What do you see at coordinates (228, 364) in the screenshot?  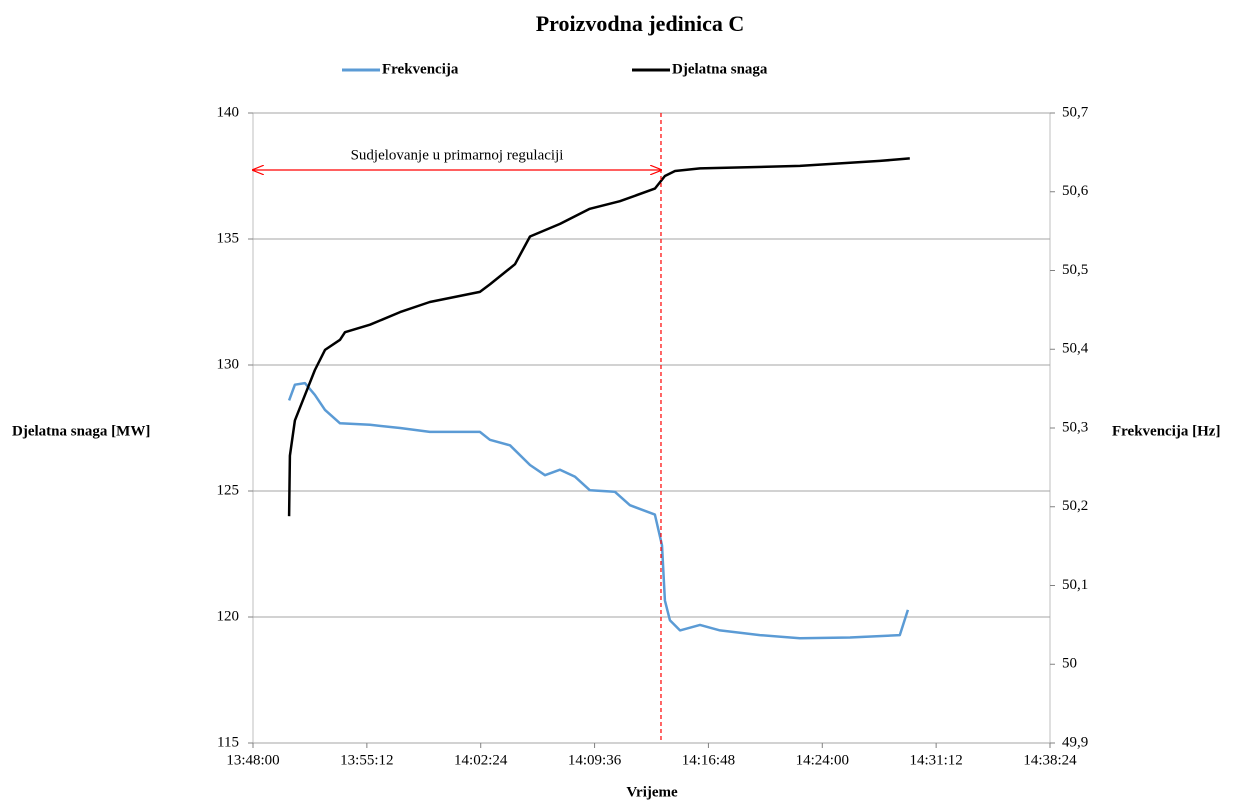 I see `y-tick-label: 130` at bounding box center [228, 364].